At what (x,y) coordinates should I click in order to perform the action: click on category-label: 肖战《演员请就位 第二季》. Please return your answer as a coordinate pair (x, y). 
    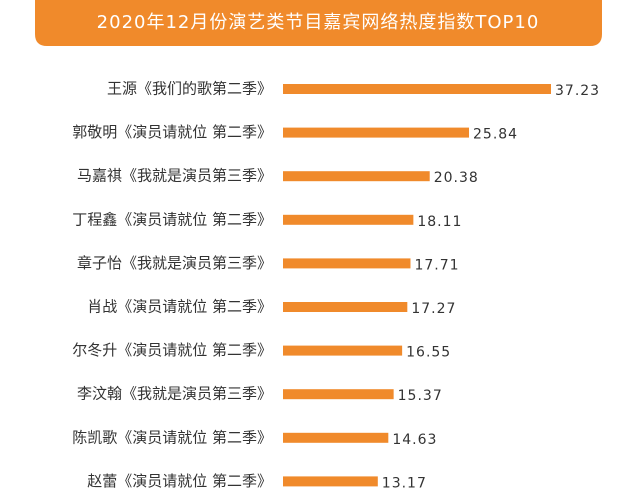
    Looking at the image, I should click on (179, 307).